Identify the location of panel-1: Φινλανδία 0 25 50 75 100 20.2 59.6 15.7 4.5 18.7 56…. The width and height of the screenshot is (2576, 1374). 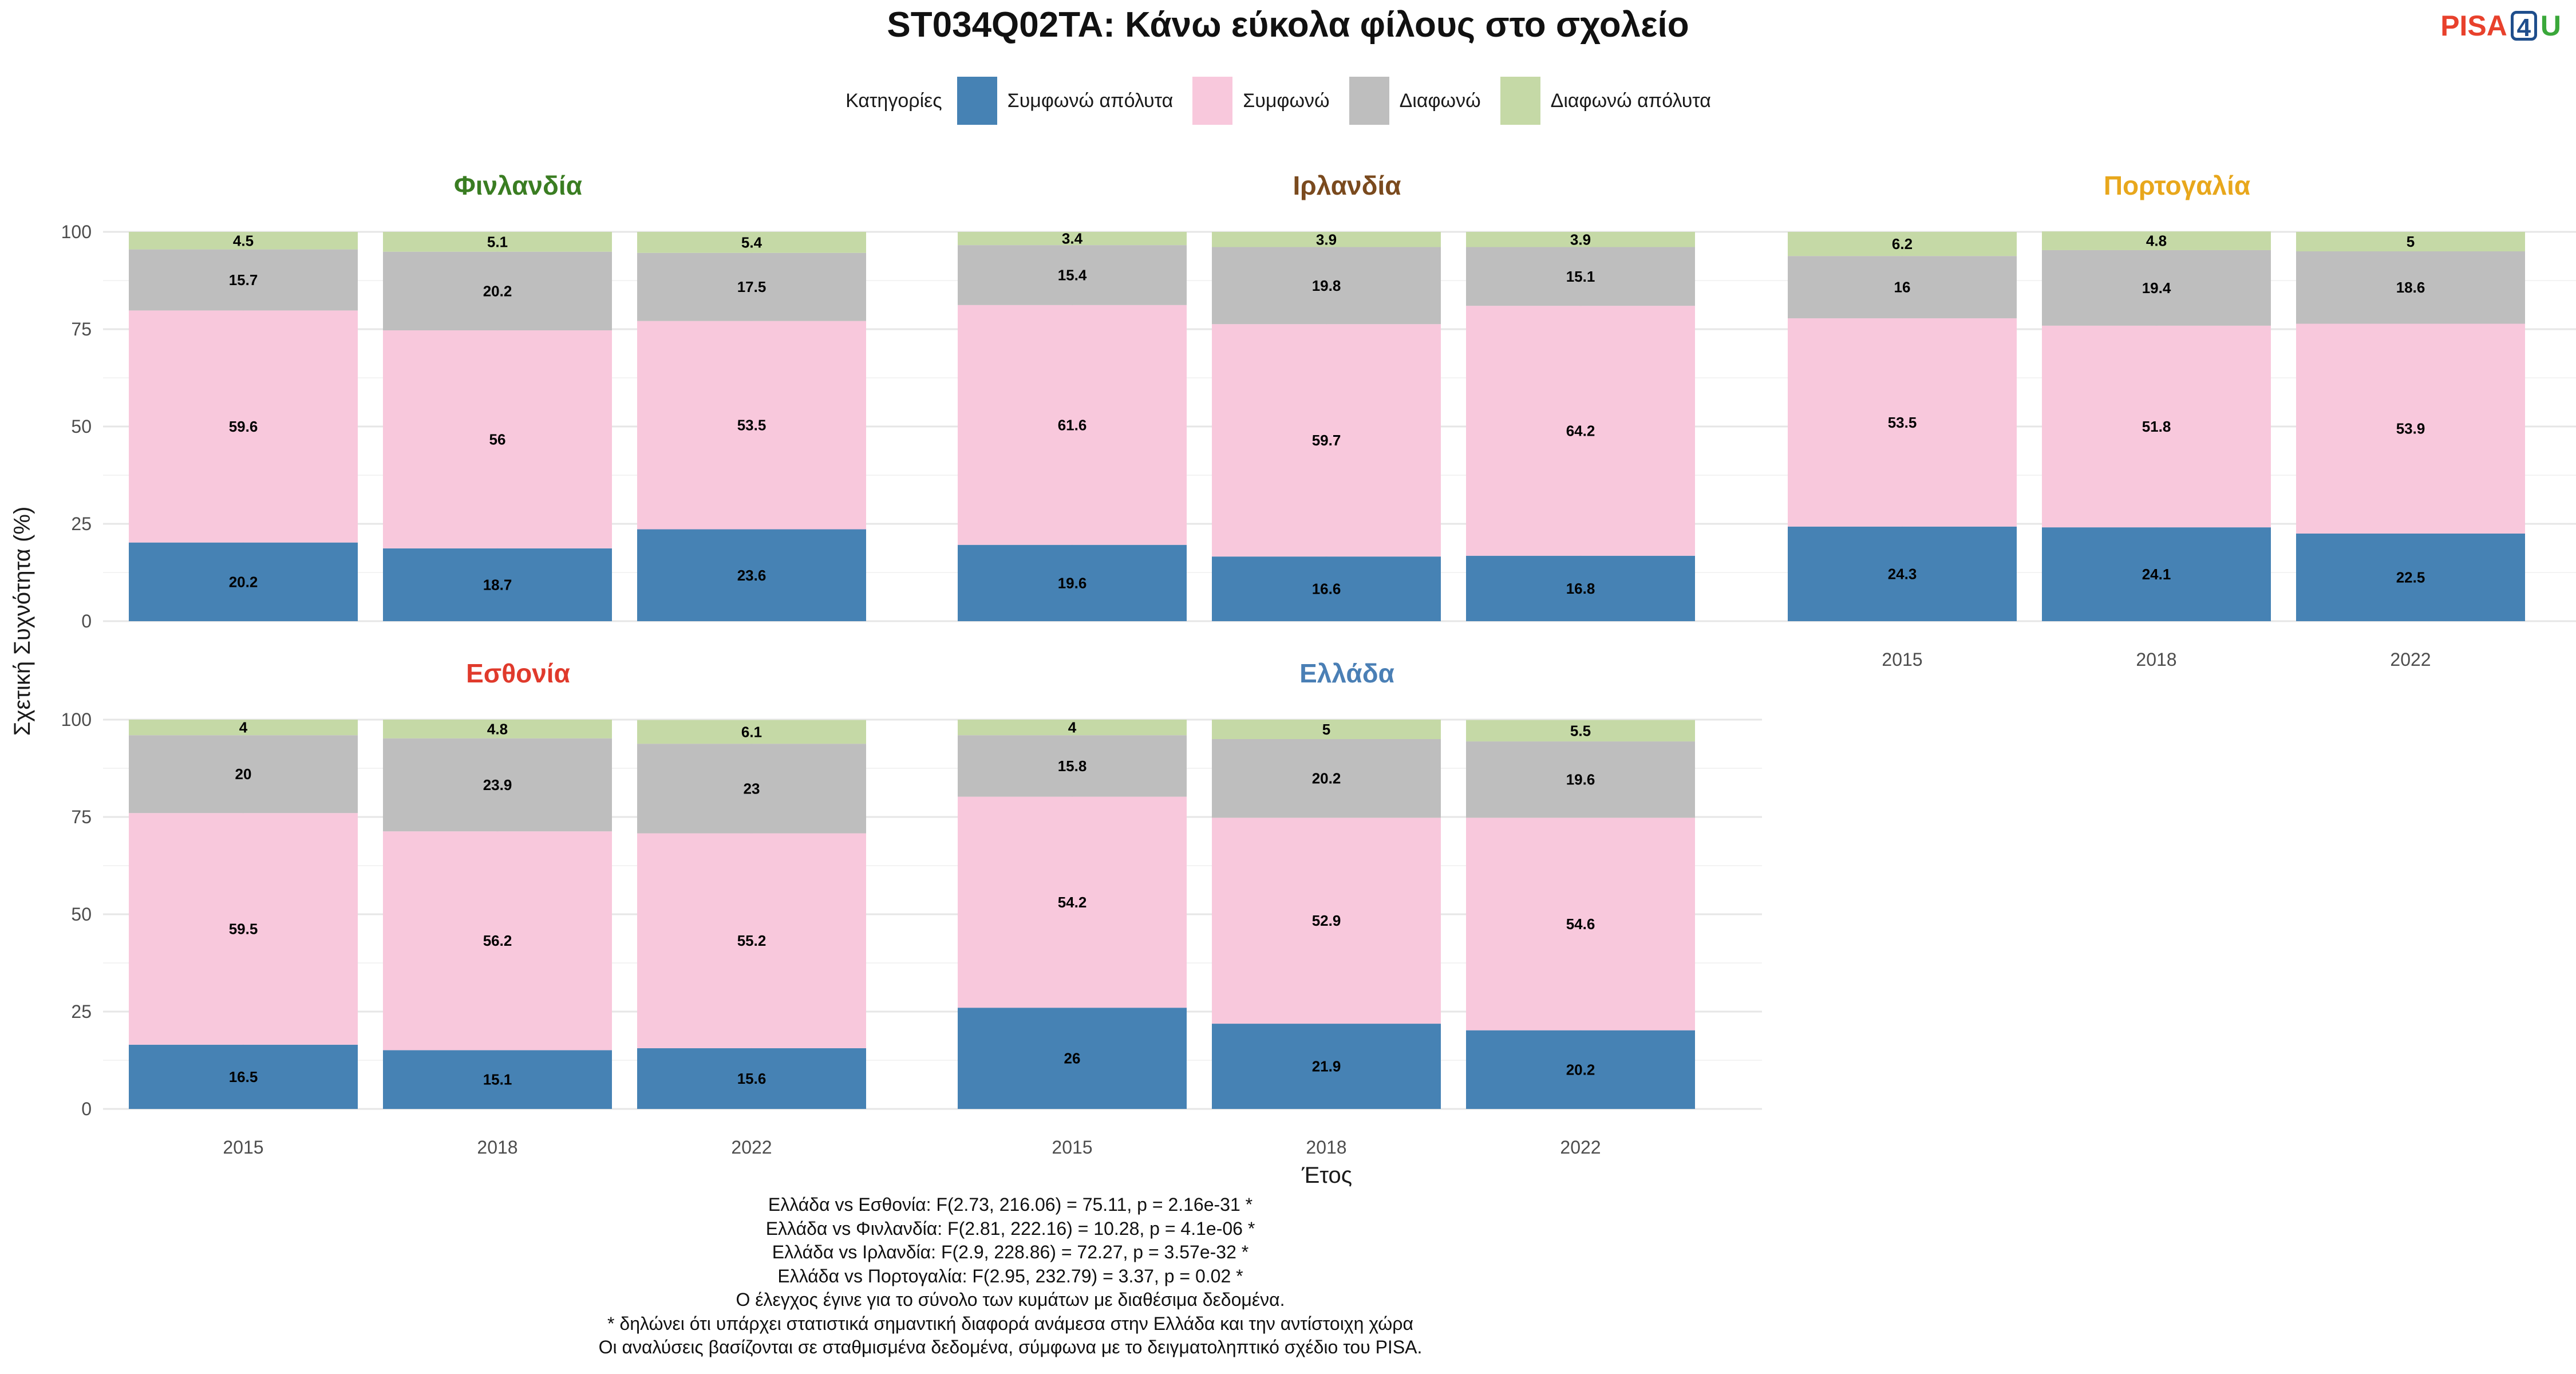
(497, 401).